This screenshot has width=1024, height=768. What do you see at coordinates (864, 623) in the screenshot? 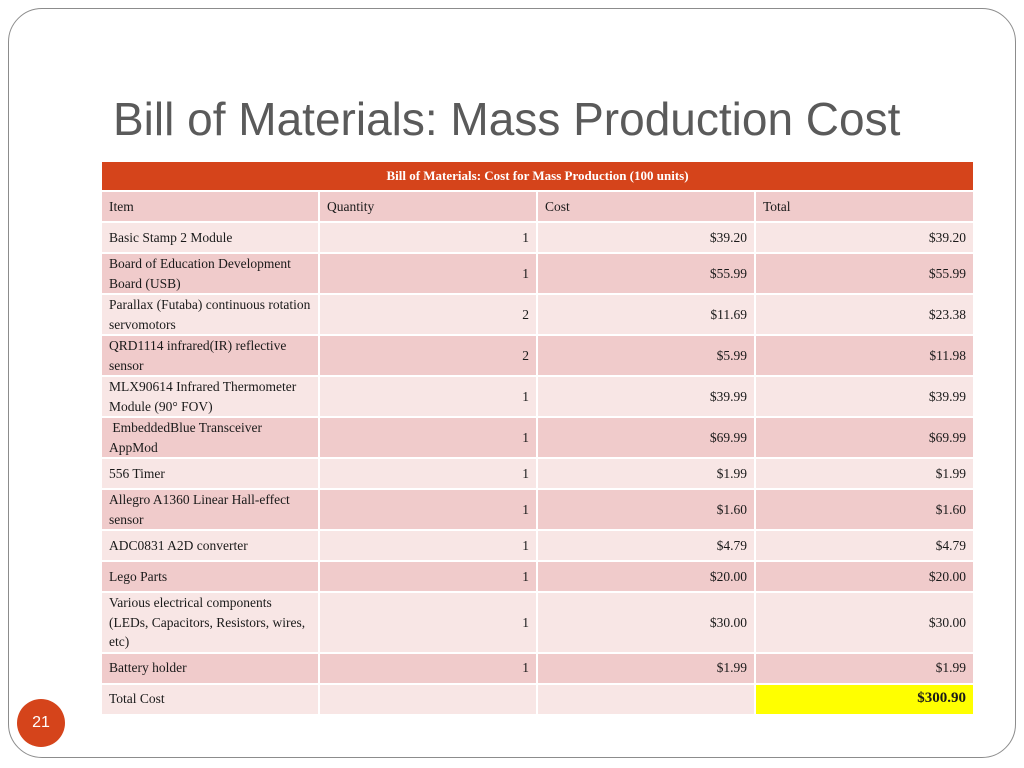
I see `total-cell: $30.00` at bounding box center [864, 623].